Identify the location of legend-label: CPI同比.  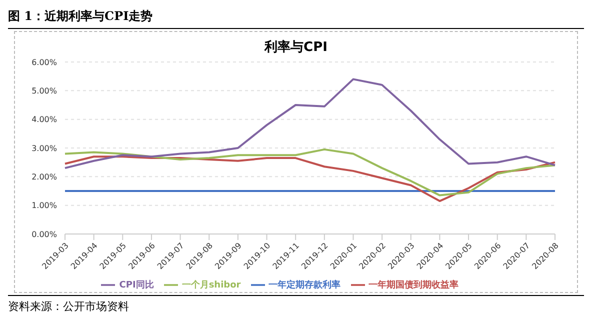
(136, 285).